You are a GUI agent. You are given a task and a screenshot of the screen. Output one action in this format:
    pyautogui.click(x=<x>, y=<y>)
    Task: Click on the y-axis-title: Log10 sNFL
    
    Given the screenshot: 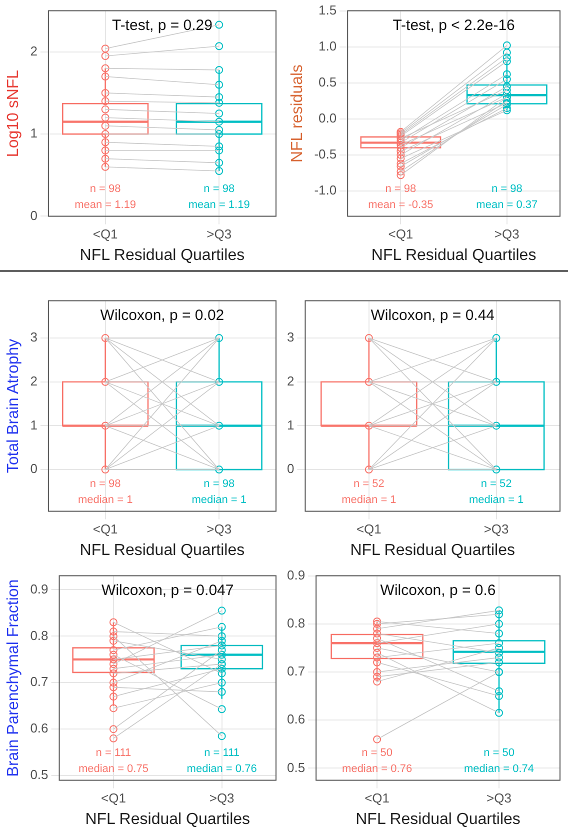 What is the action you would take?
    pyautogui.click(x=13, y=114)
    